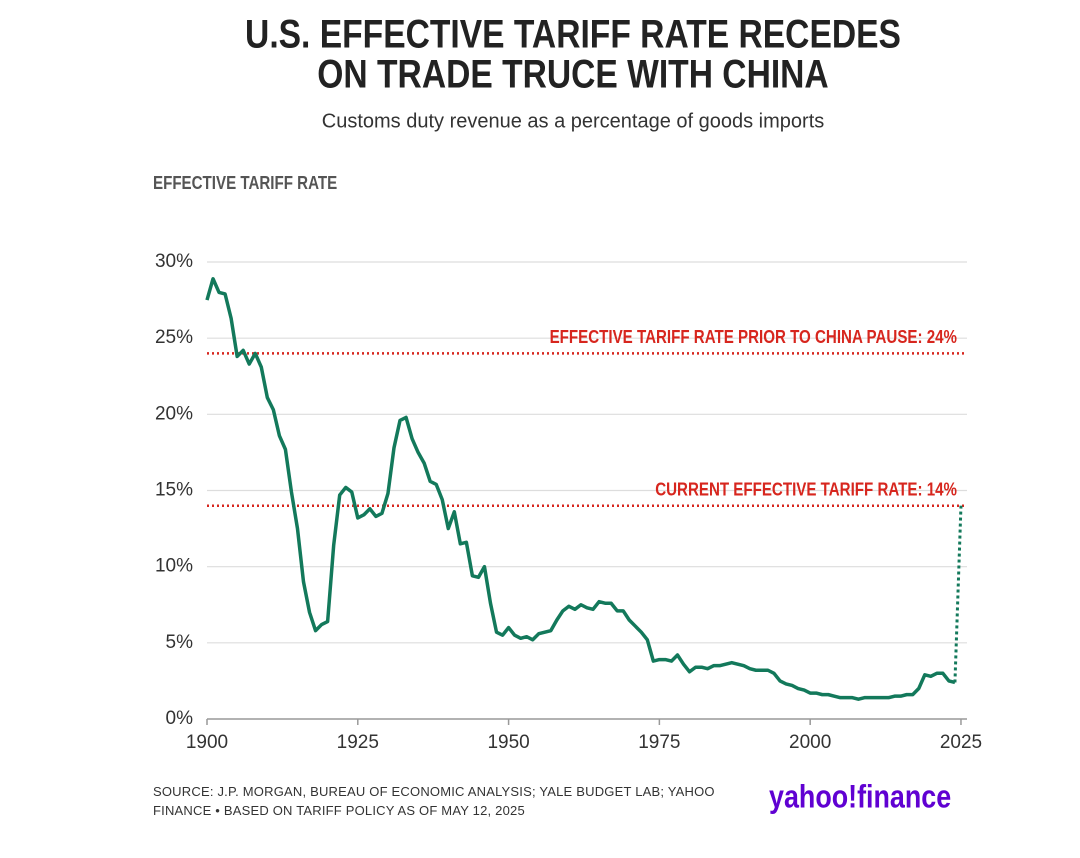 The height and width of the screenshot is (858, 1080). Describe the element at coordinates (659, 742) in the screenshot. I see `x-tick-label: 1975` at that location.